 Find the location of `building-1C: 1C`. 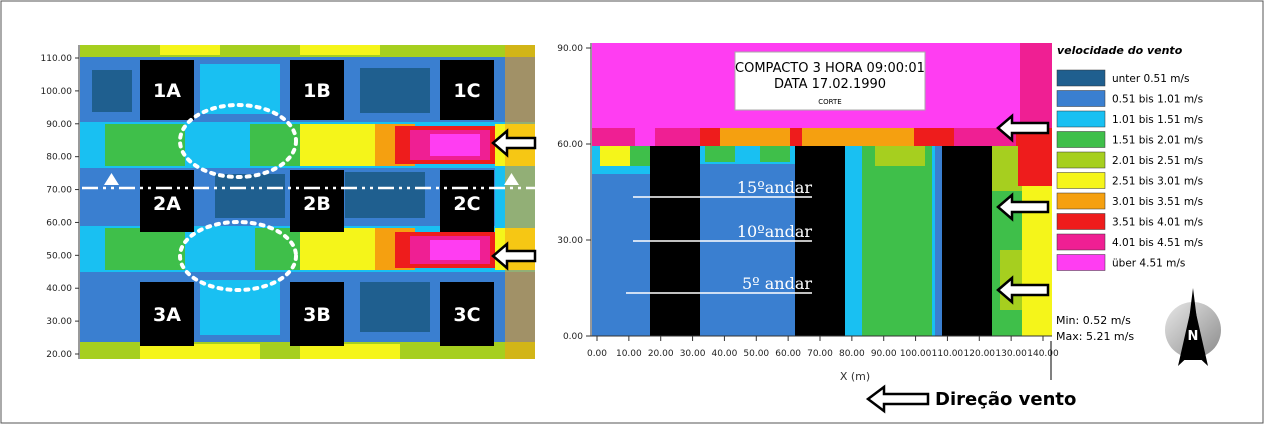

building-1C: 1C is located at coordinates (467, 90).